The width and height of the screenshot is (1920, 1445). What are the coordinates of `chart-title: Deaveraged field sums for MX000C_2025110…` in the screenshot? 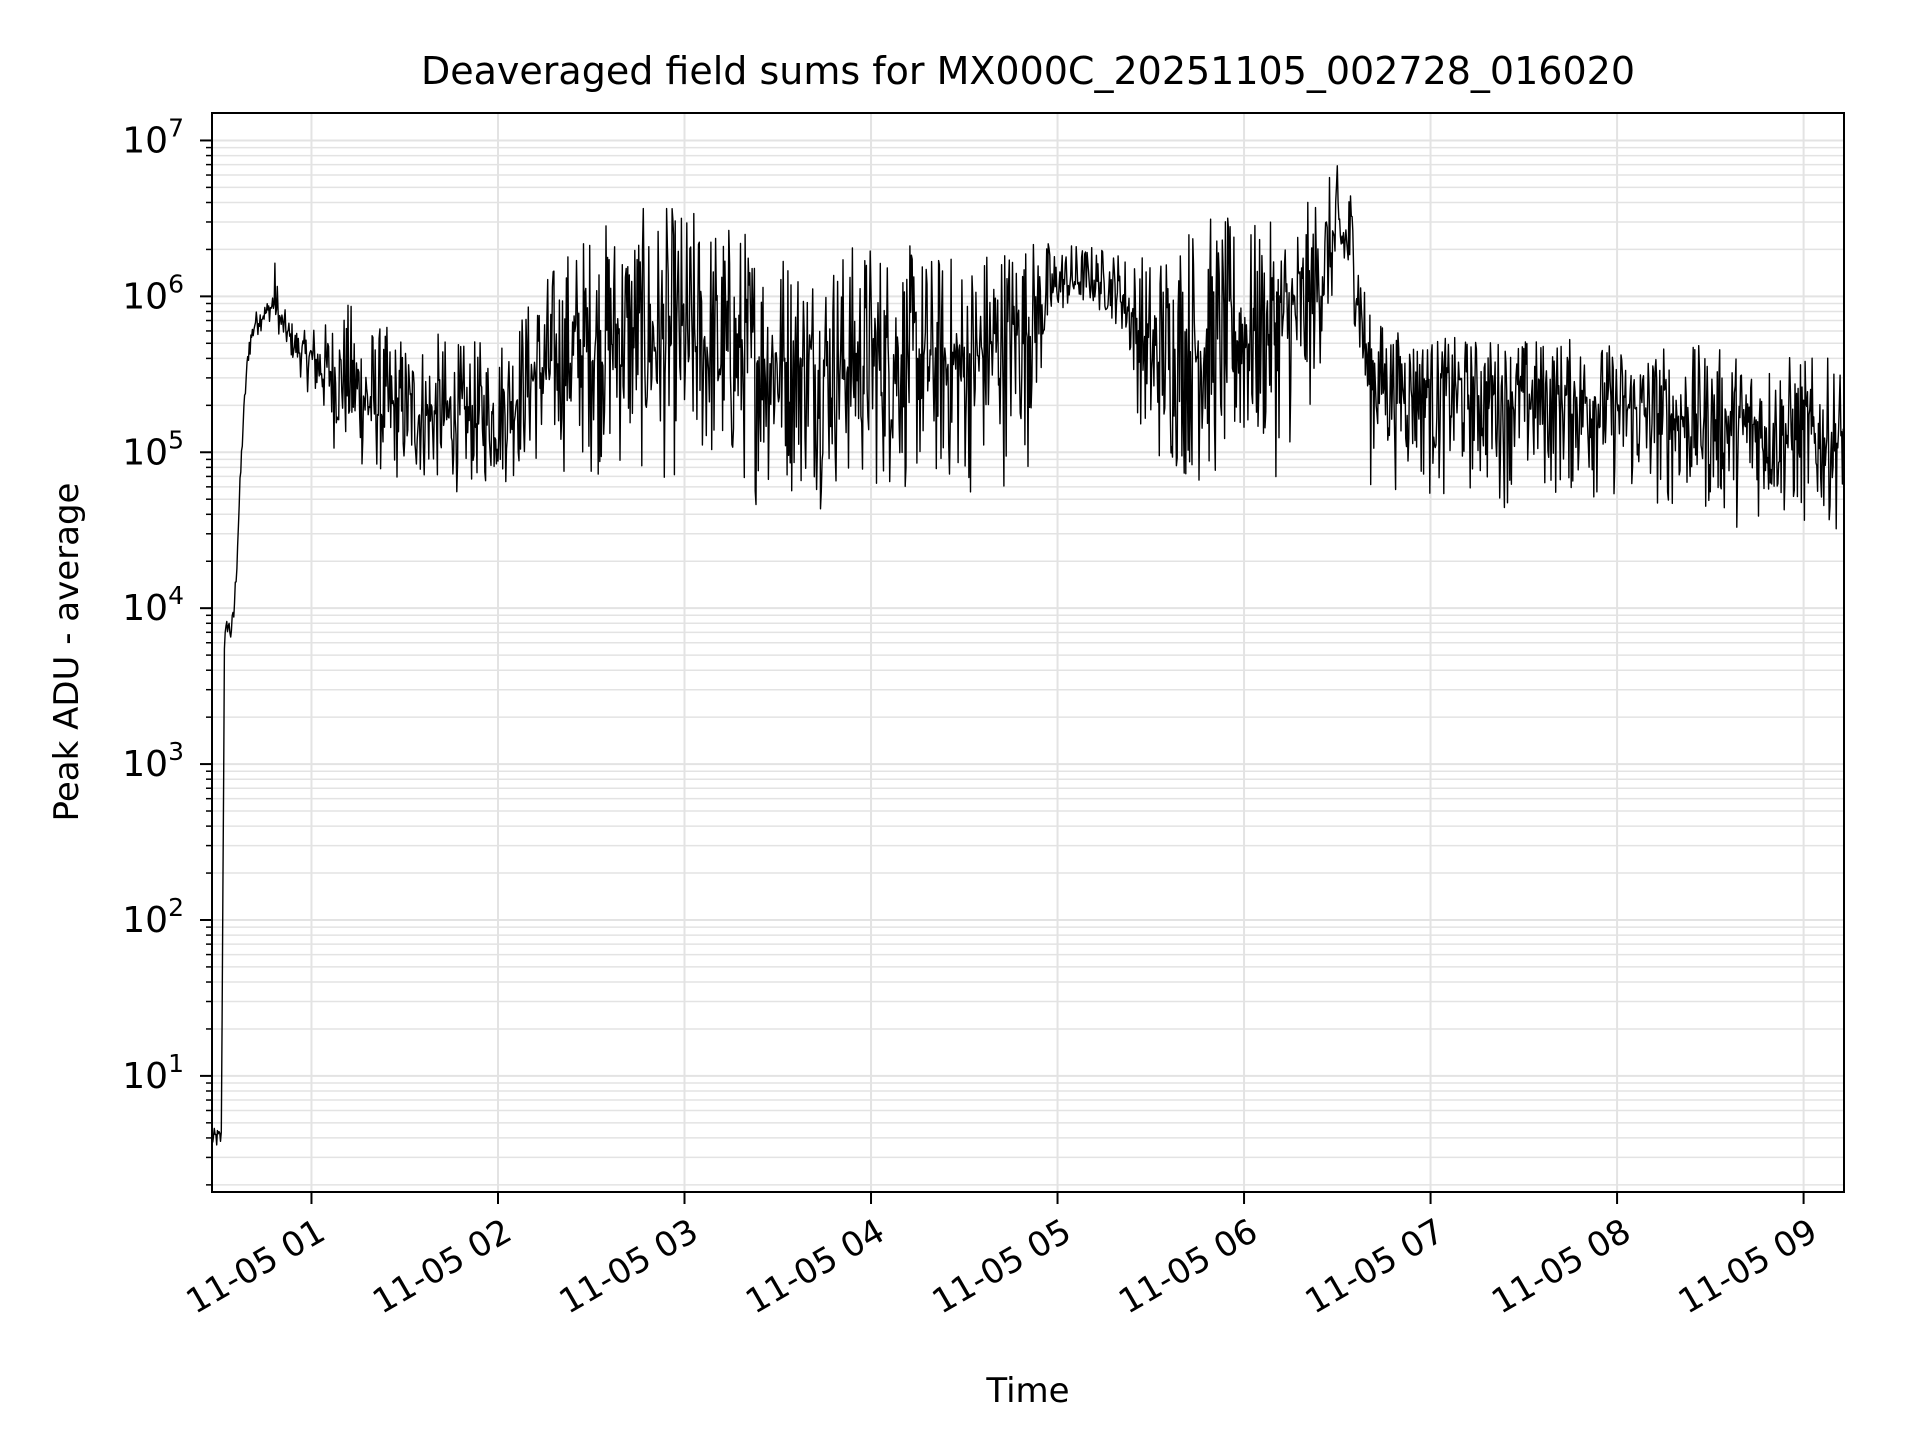 It's located at (1028, 71).